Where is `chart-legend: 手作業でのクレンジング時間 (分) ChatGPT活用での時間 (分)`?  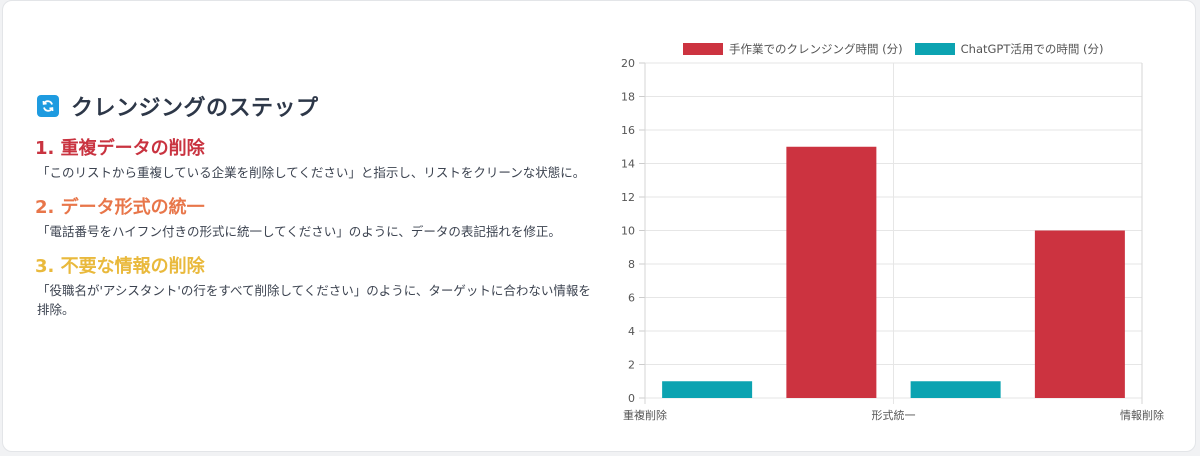
chart-legend: 手作業でのクレンジング時間 (分) ChatGPT活用での時間 (分) is located at coordinates (899, 49).